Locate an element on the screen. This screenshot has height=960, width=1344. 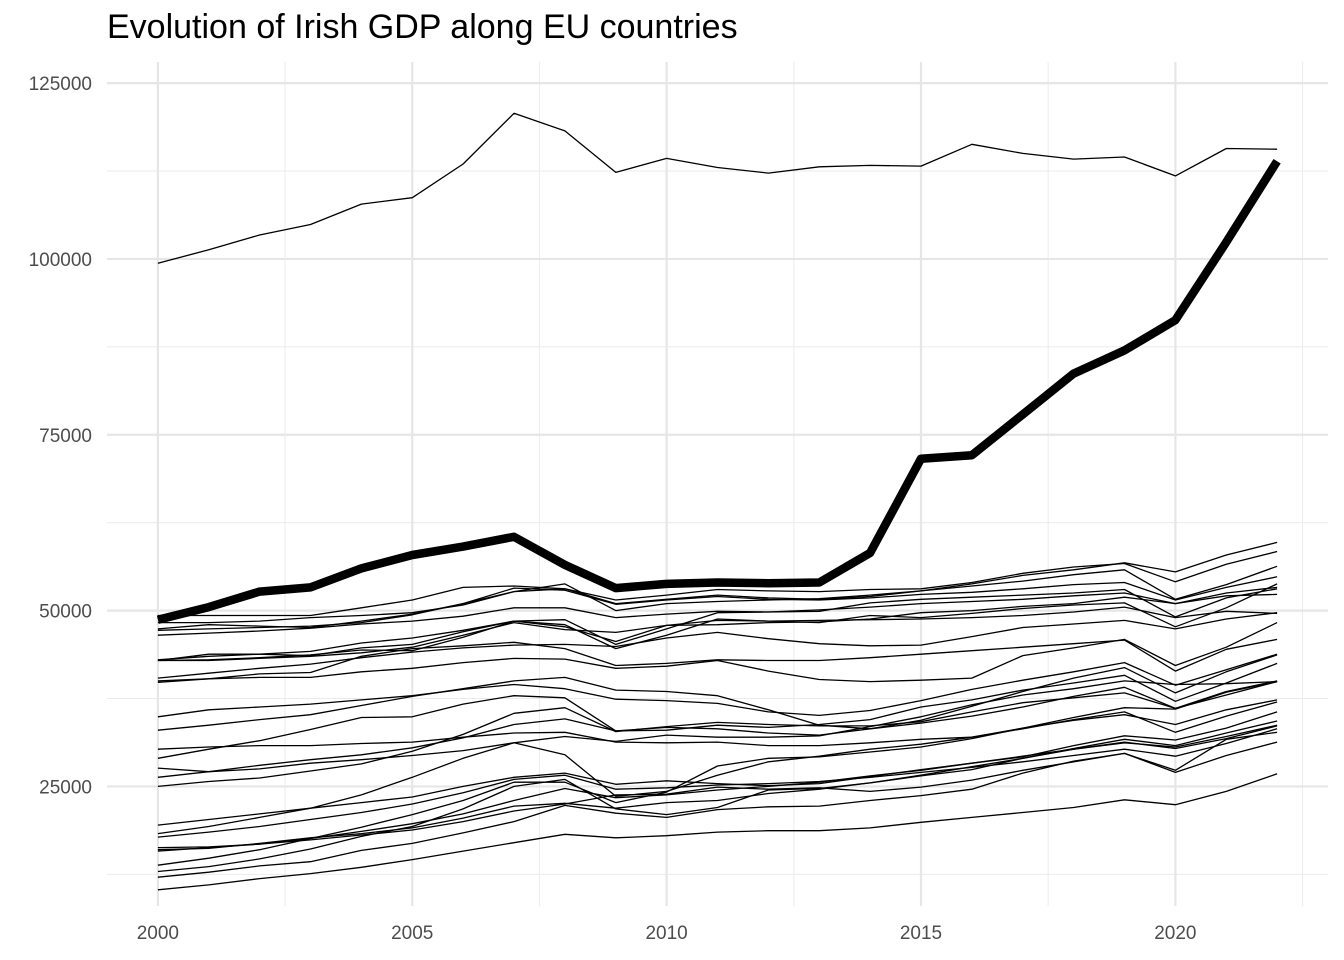
y-axis-tick-labels: 25000 50000 75000 100000 125000 is located at coordinates (60, 436).